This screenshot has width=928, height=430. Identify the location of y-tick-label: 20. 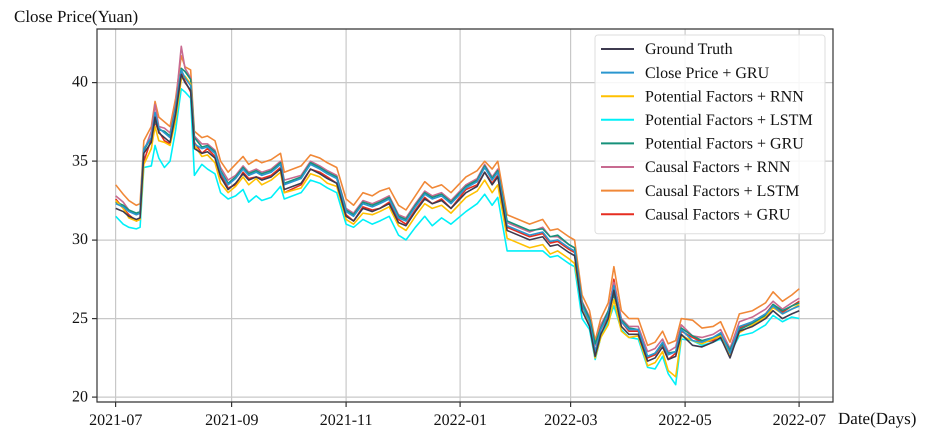
(80, 397).